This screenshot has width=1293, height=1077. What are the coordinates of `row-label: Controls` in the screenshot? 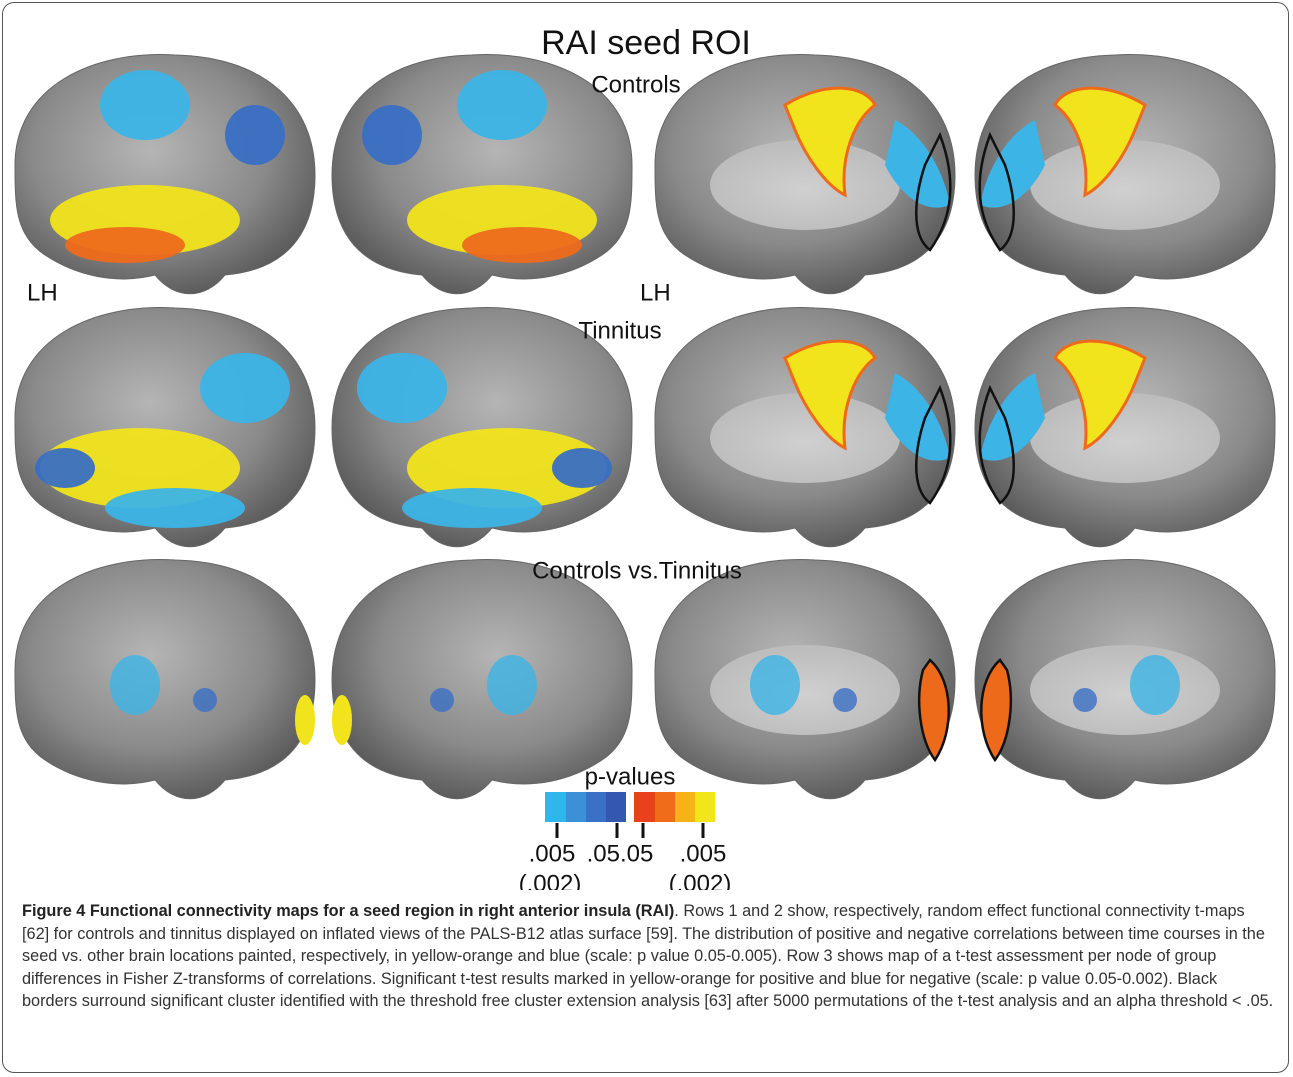 It's located at (635, 84).